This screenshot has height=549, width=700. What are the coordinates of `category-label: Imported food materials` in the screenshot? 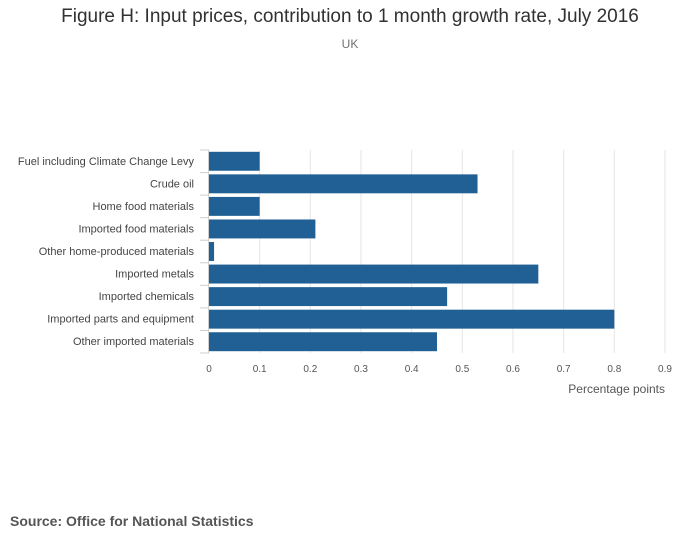 It's located at (136, 229).